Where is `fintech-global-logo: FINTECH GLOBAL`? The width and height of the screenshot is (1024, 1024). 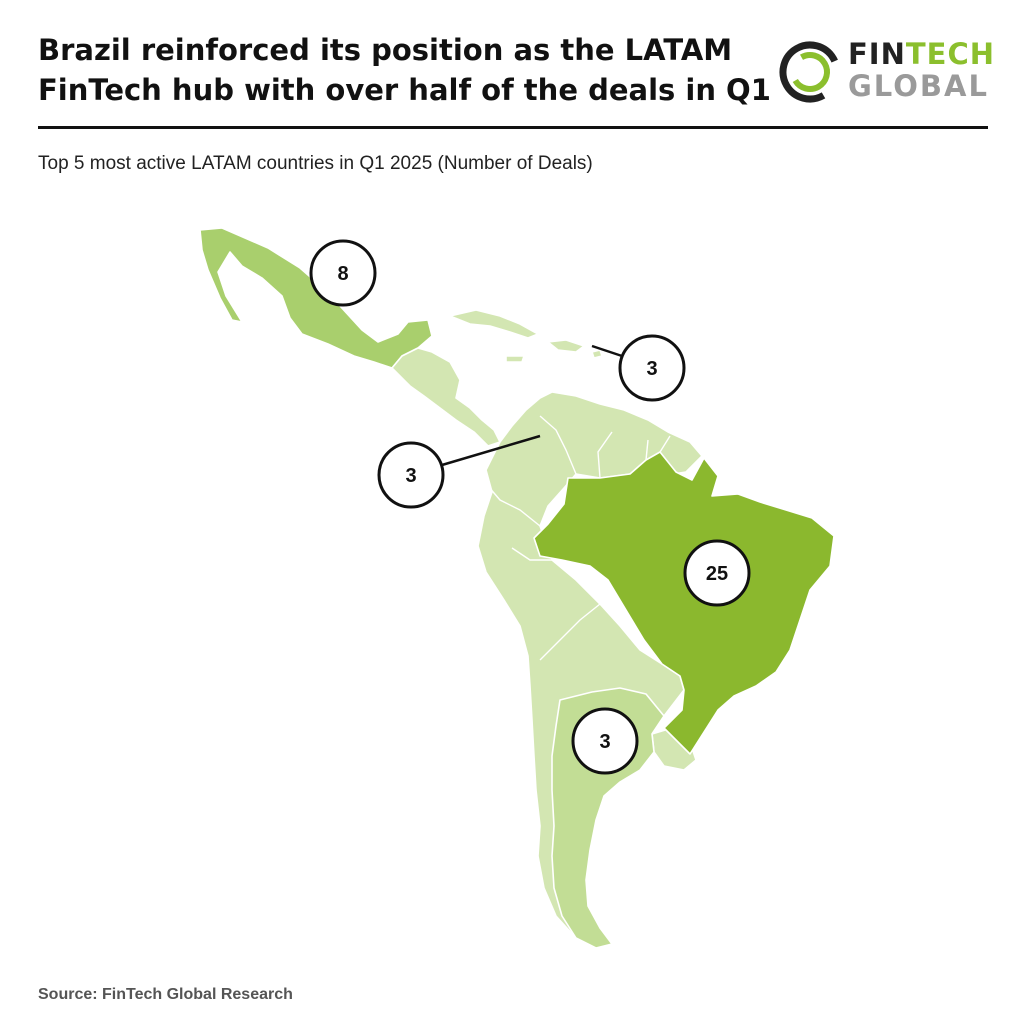
fintech-global-logo: FINTECH GLOBAL is located at coordinates (887, 72).